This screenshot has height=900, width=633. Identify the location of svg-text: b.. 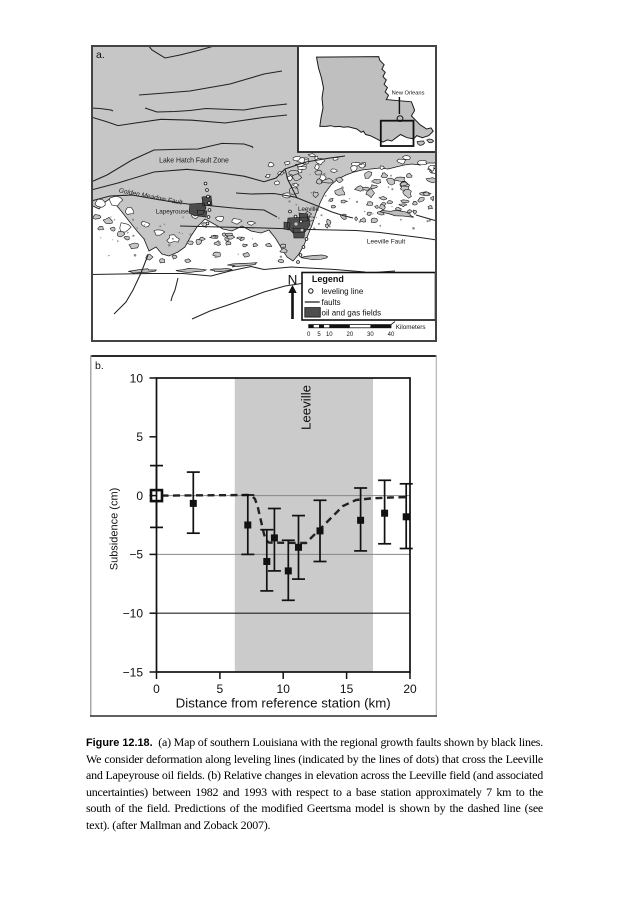
(99, 366).